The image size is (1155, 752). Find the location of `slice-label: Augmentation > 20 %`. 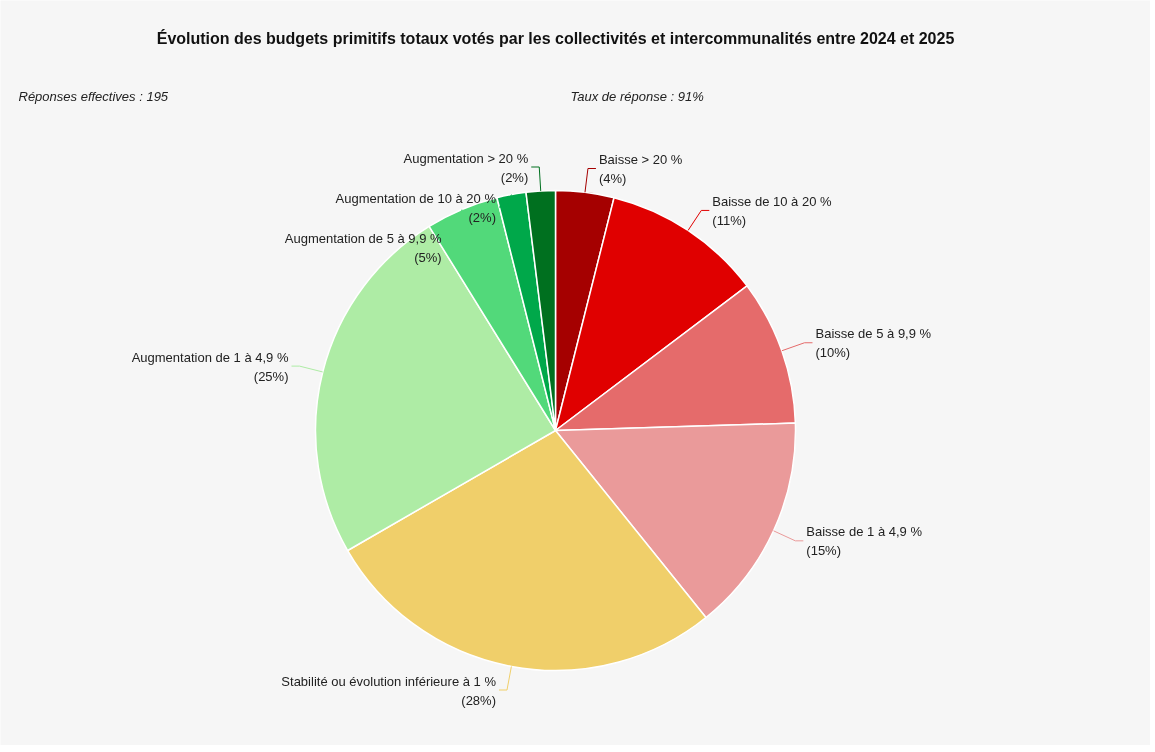

slice-label: Augmentation > 20 % is located at coordinates (466, 158).